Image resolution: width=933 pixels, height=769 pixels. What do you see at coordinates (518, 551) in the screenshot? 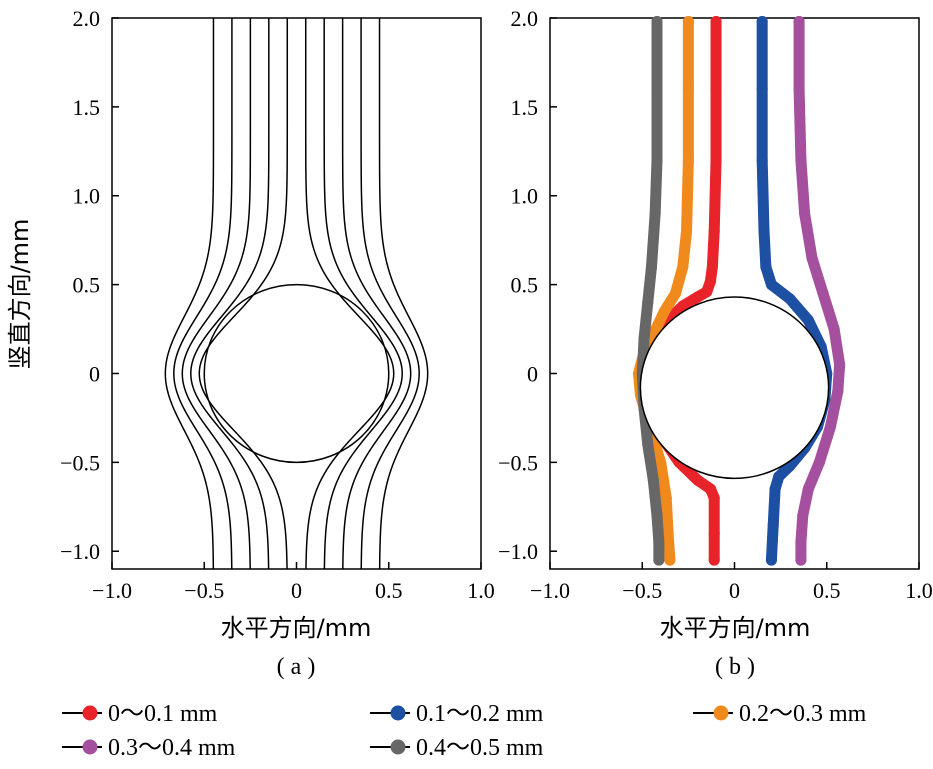
I see `panel-b-ytick-label: −1.0` at bounding box center [518, 551].